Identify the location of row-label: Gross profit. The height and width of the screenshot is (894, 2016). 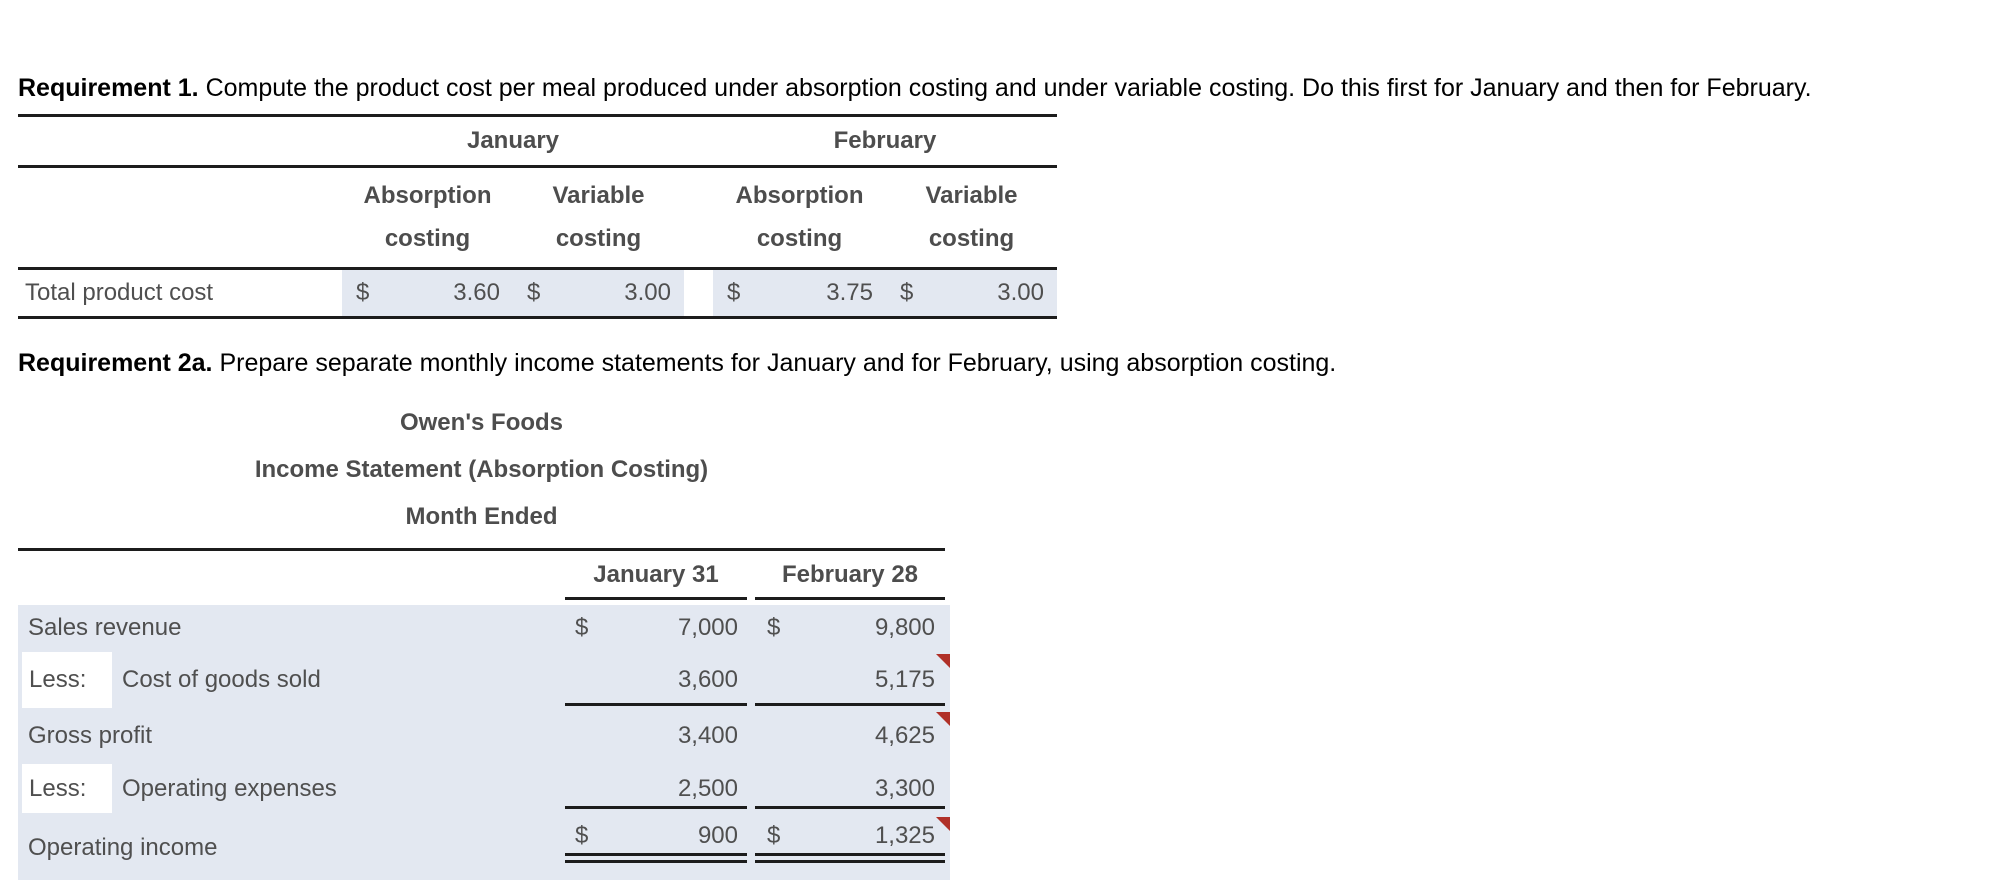
(90, 735).